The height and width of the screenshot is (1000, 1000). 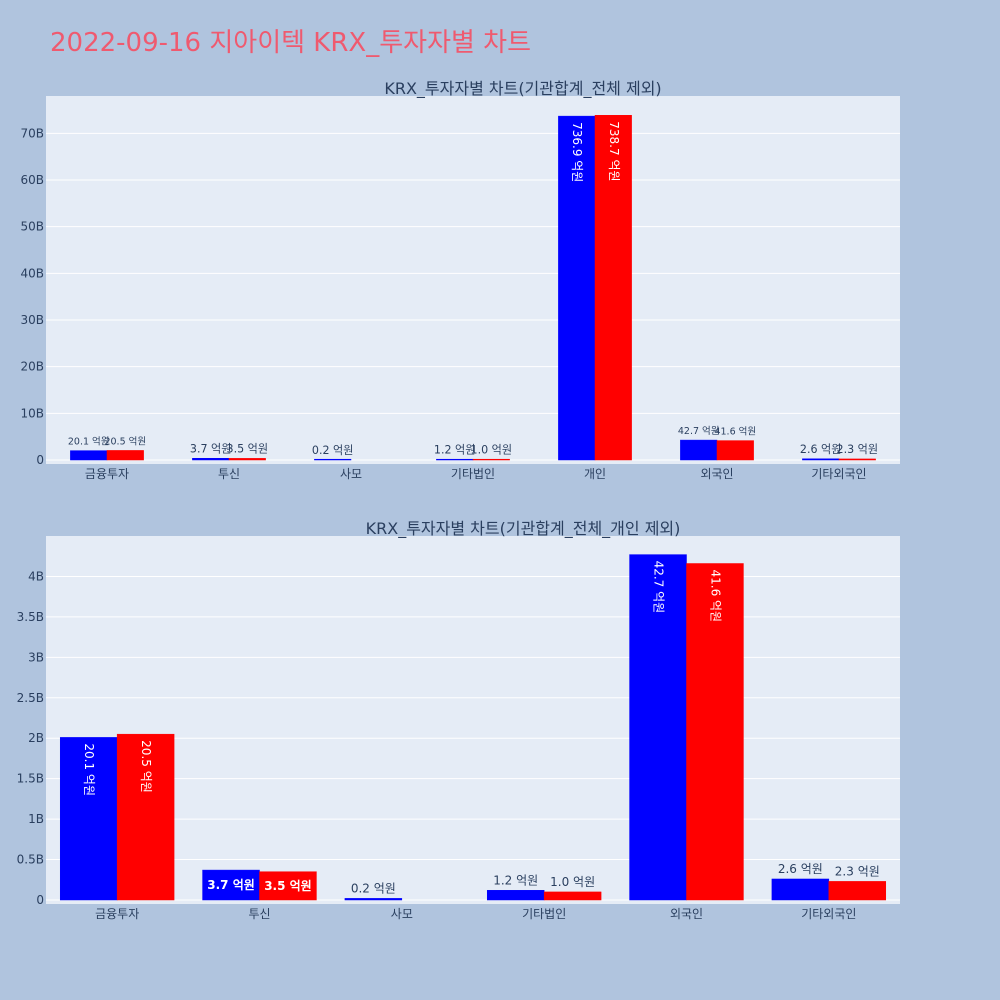 What do you see at coordinates (291, 43) in the screenshot?
I see `page-title: 2022-09-16 지아이텍 KRX_투자자별 차트` at bounding box center [291, 43].